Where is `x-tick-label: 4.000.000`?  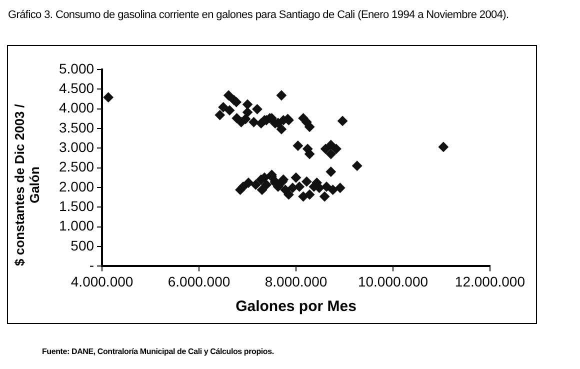 x-tick-label: 4.000.000 is located at coordinates (102, 281).